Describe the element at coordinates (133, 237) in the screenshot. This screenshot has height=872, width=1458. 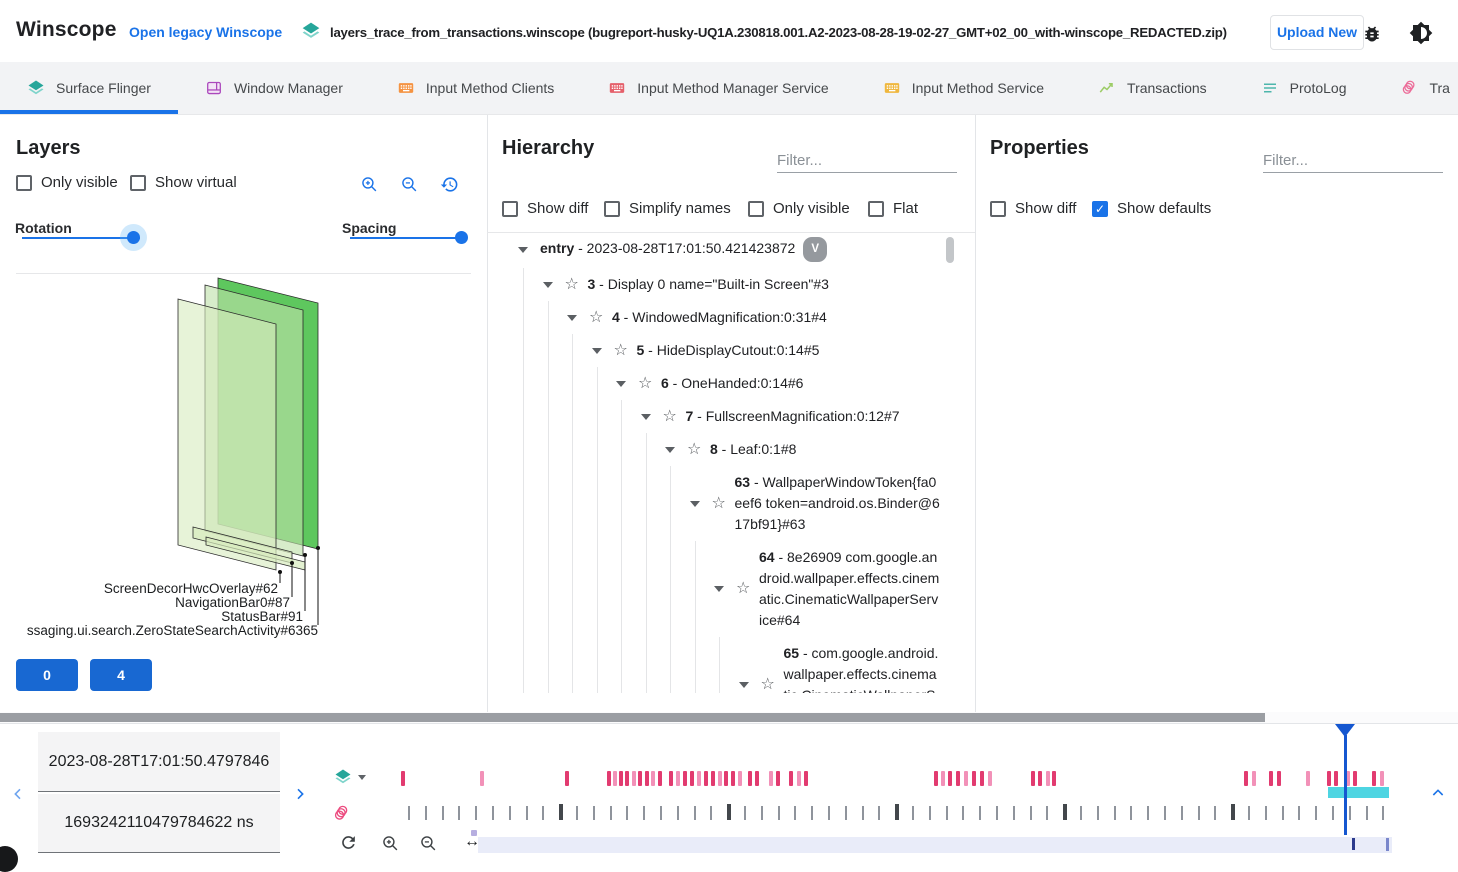
I see `rotation-slider-thumb` at that location.